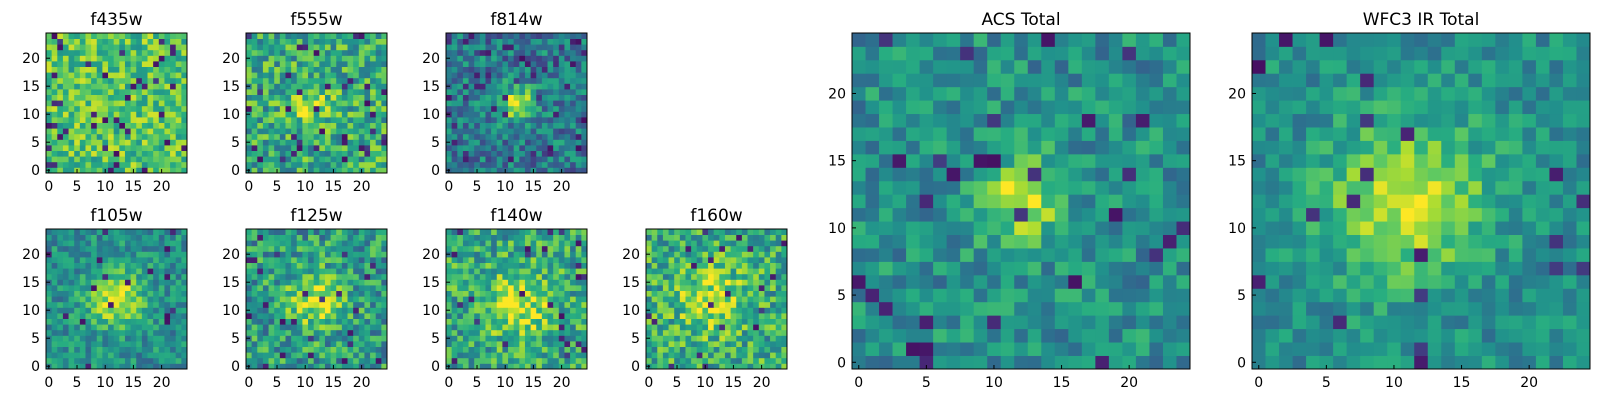 The width and height of the screenshot is (1600, 400). Describe the element at coordinates (77, 187) in the screenshot. I see `x-tick-label: 5` at that location.